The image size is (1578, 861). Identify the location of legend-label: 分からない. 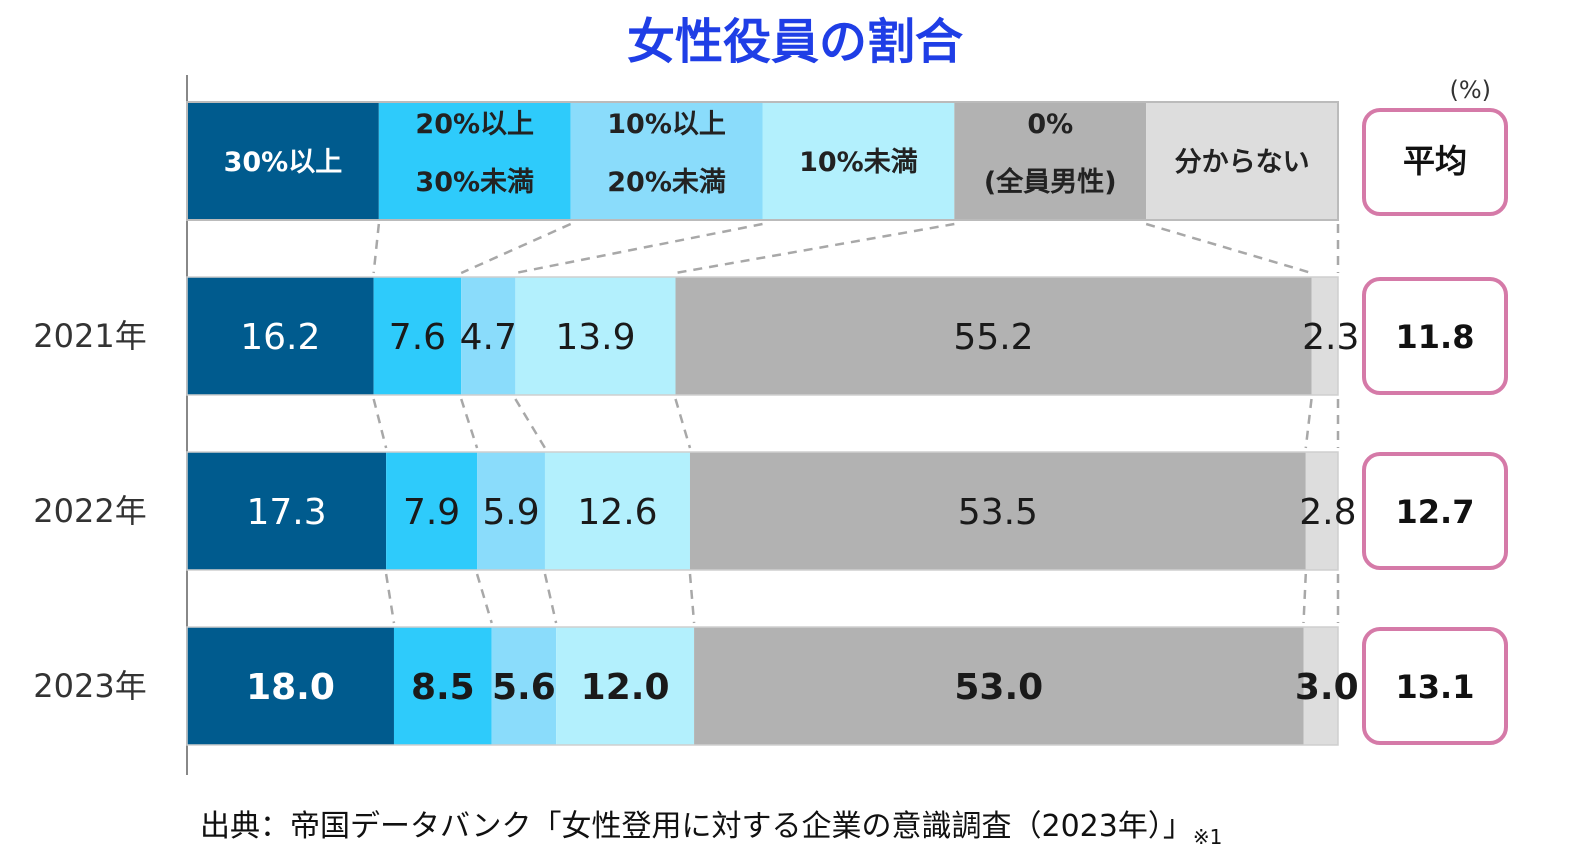
(1242, 162).